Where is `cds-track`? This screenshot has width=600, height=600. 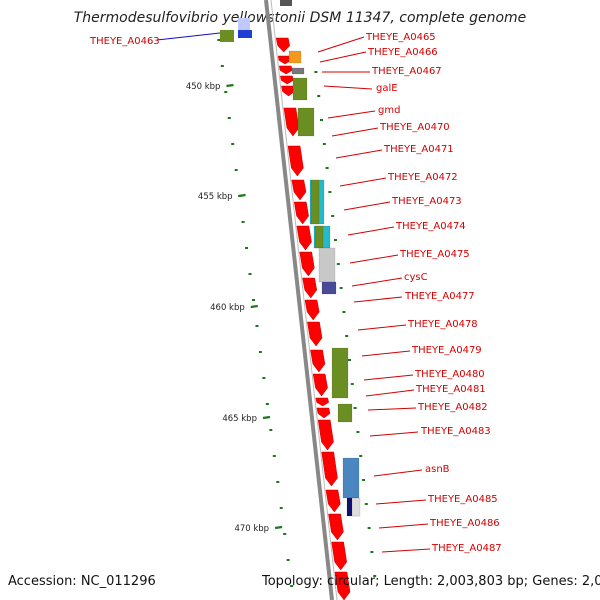 cds-track is located at coordinates (313, 300).